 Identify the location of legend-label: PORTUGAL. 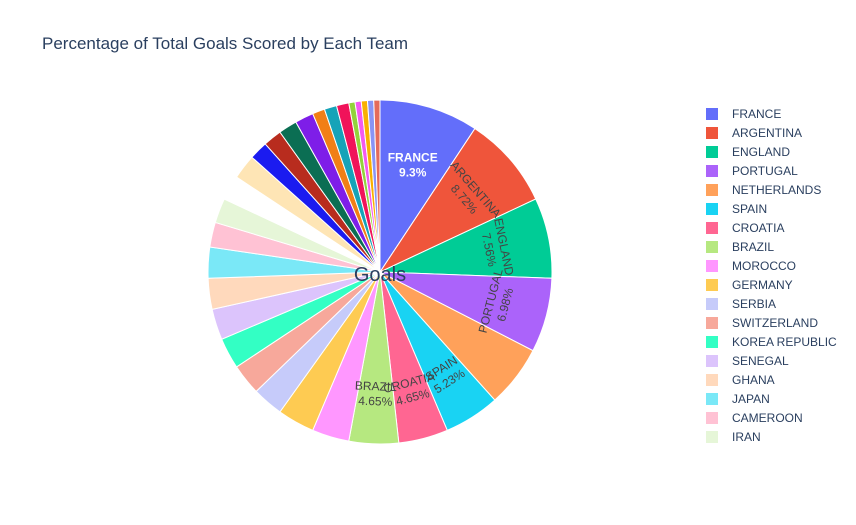
(765, 171).